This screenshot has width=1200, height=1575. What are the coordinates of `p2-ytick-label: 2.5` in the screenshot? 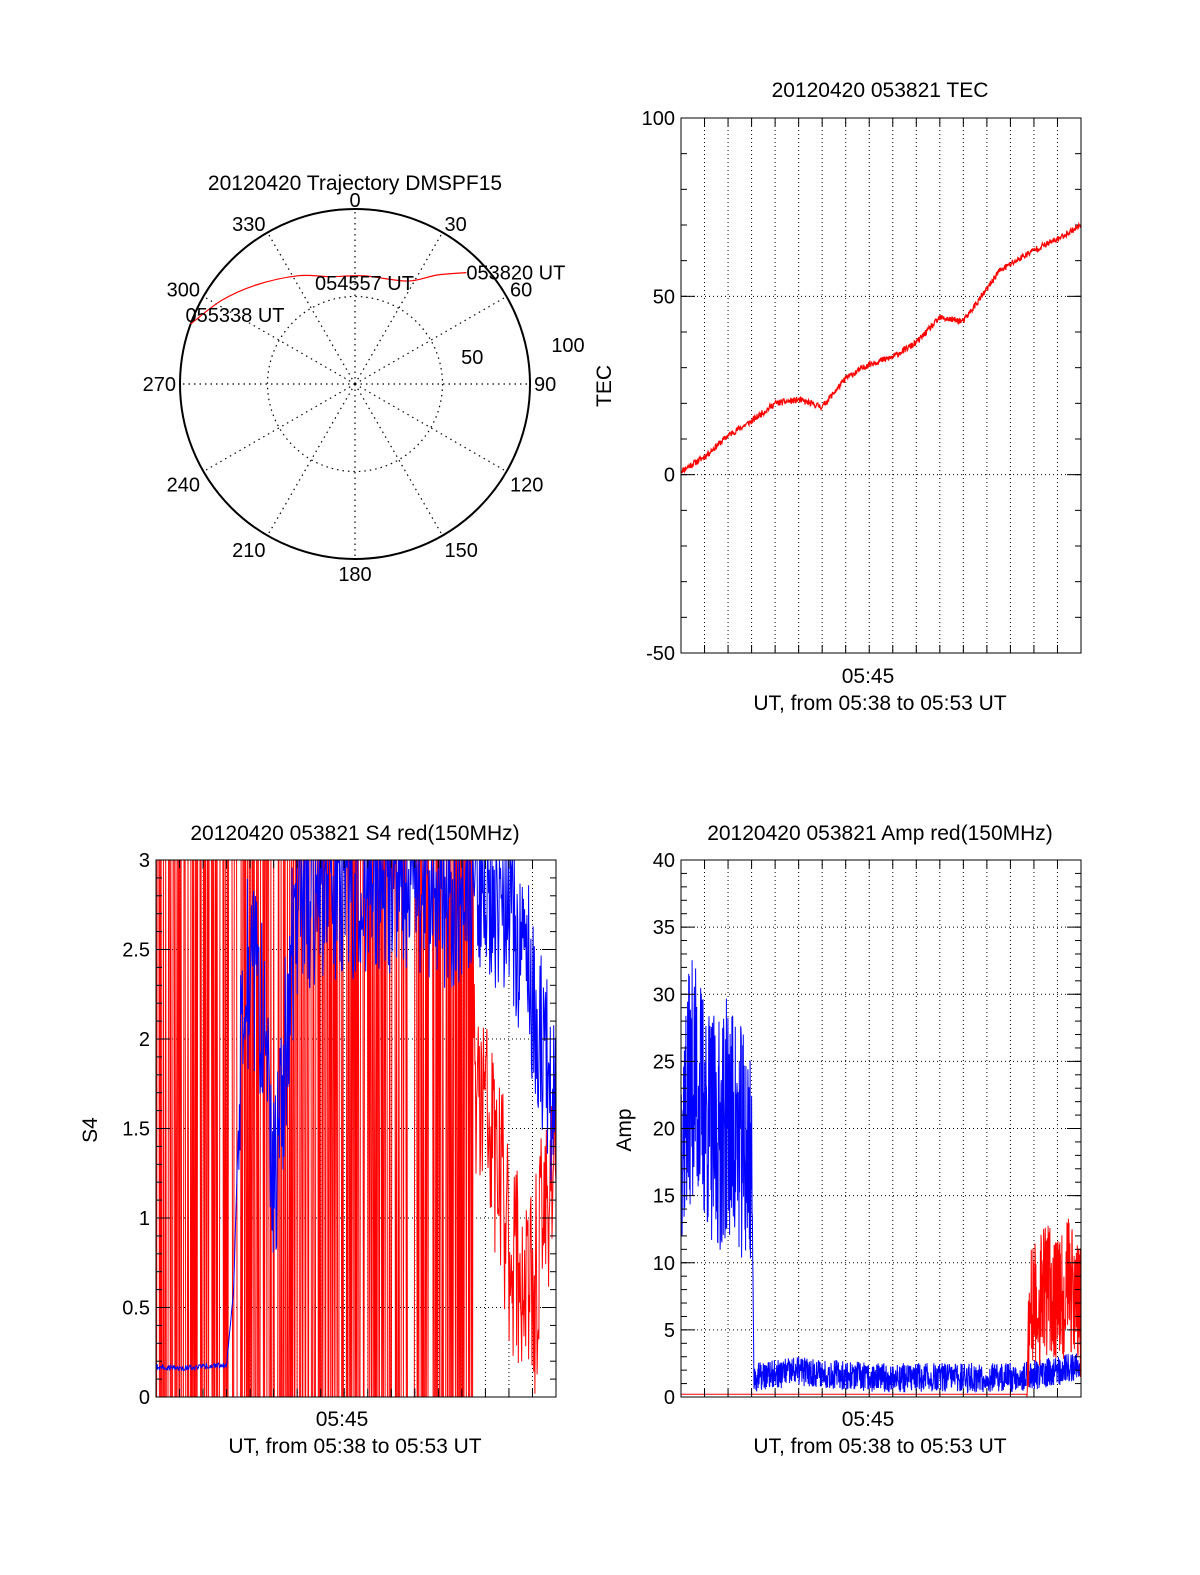 It's located at (136, 951).